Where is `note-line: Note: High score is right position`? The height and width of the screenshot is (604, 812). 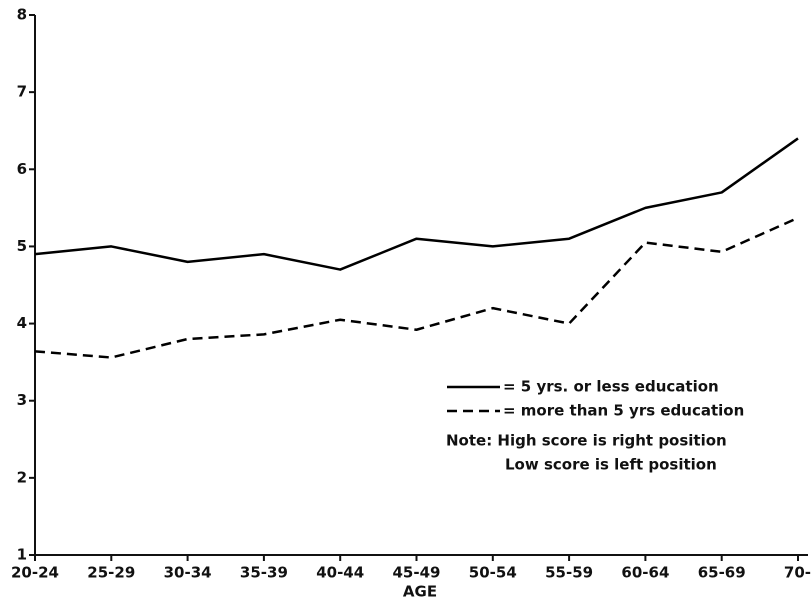 note-line: Note: High score is right position is located at coordinates (586, 441).